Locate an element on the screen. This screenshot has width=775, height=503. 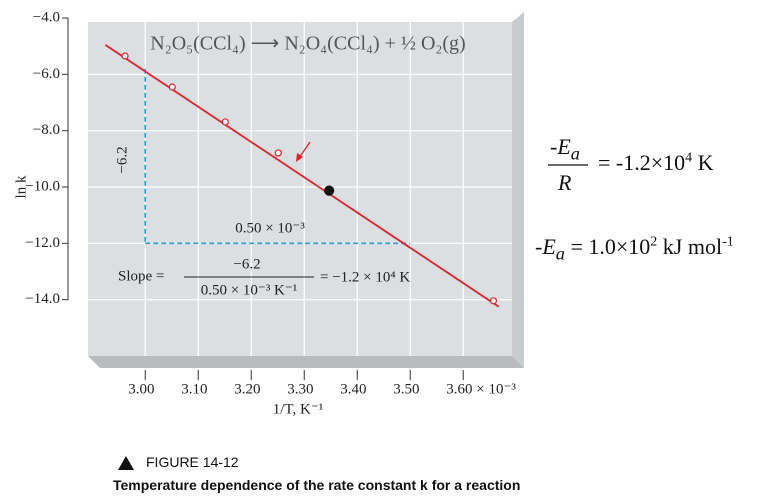
y-tick-label: −6.0 is located at coordinates (46, 74).